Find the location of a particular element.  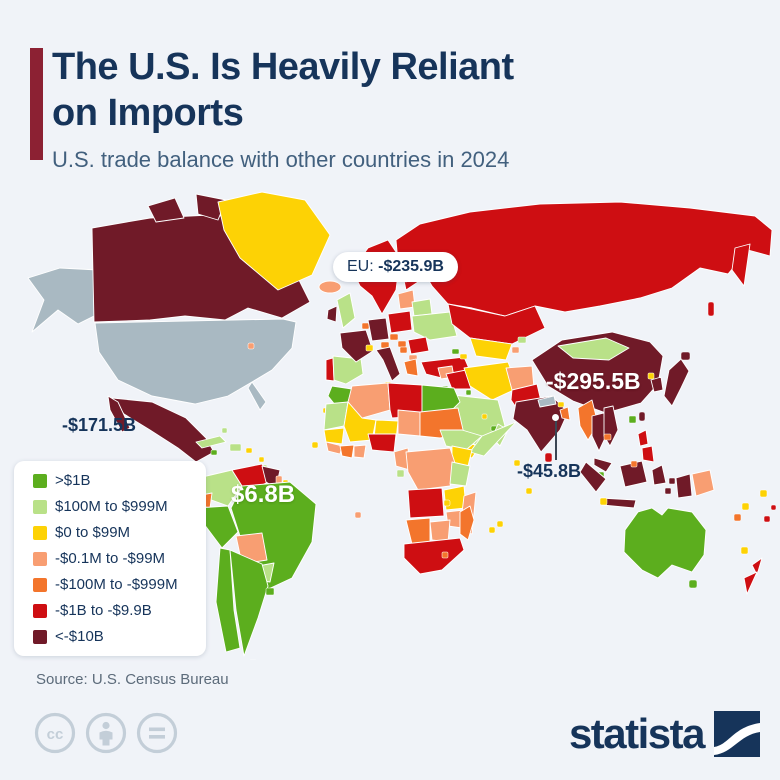

indonesia-sulawesi is located at coordinates (659, 475).